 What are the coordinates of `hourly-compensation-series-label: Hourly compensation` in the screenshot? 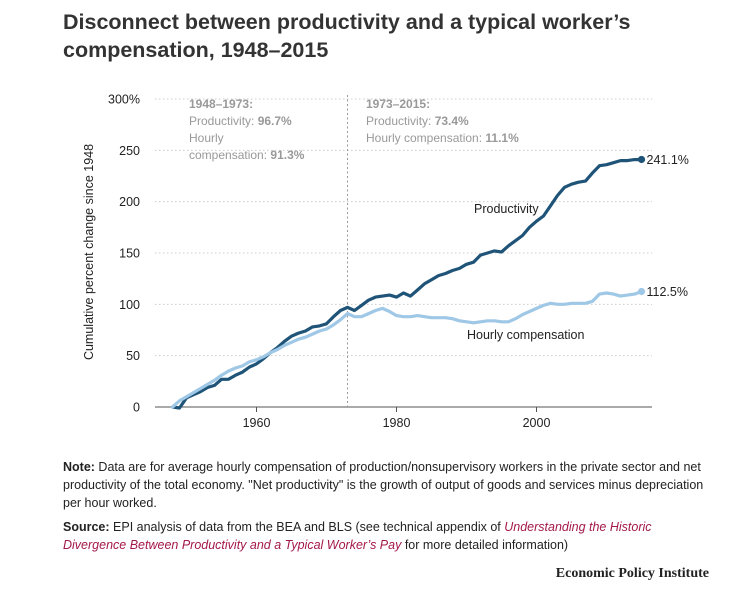 It's located at (525, 335).